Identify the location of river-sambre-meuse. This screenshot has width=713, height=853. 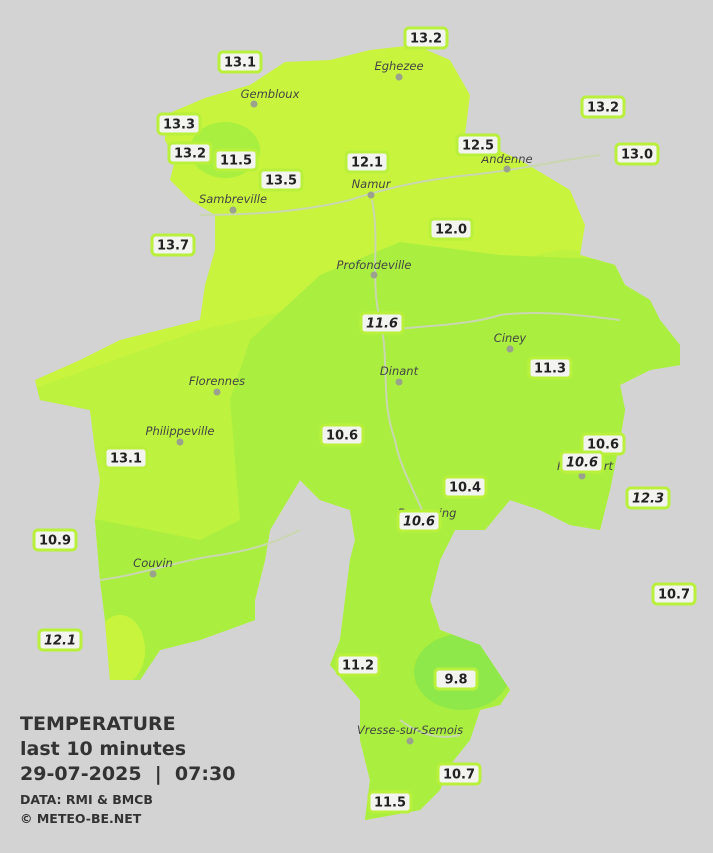
(400, 185).